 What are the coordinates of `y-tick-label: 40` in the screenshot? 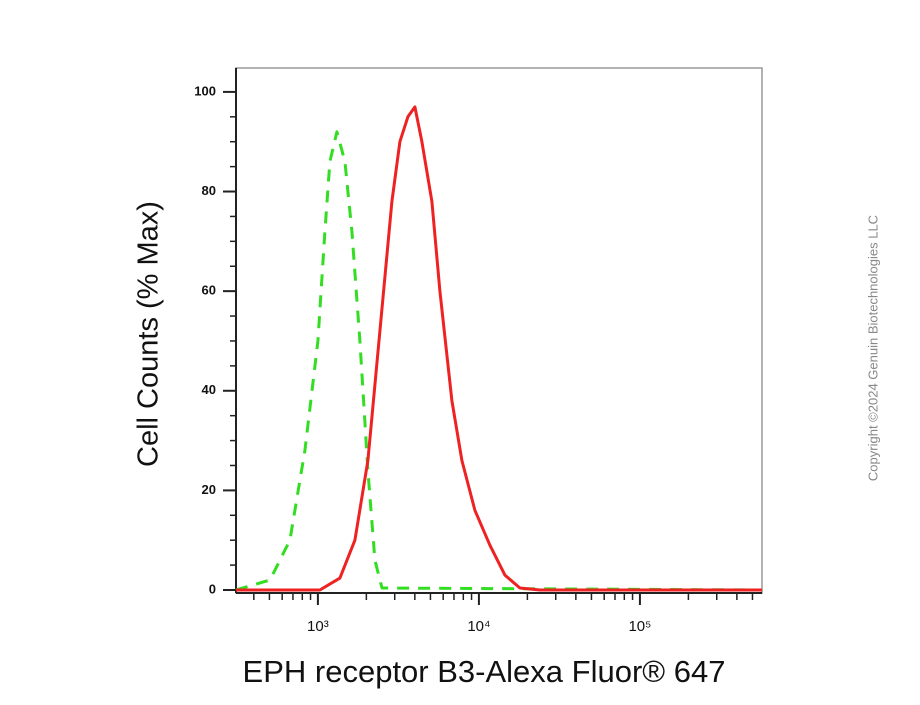 It's located at (209, 389).